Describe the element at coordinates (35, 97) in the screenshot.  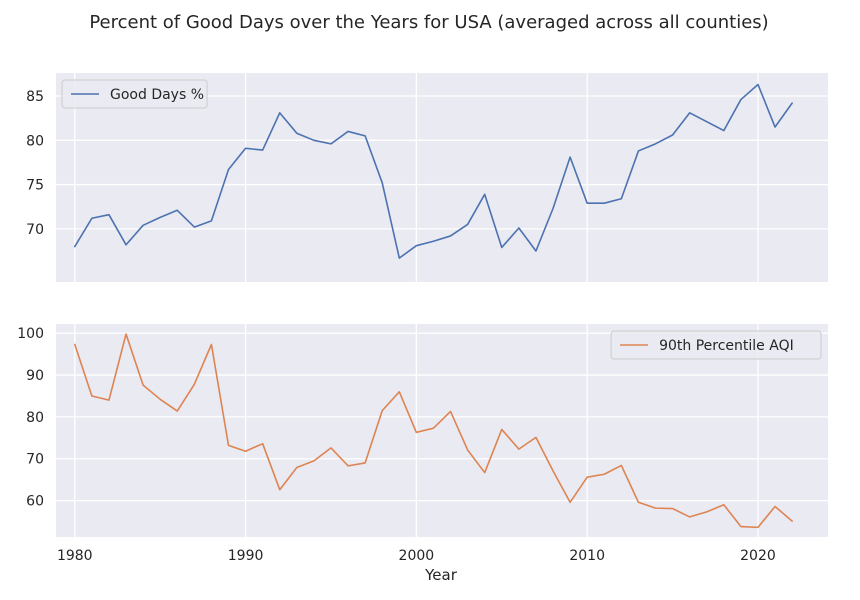
I see `y-tick-label: 85` at that location.